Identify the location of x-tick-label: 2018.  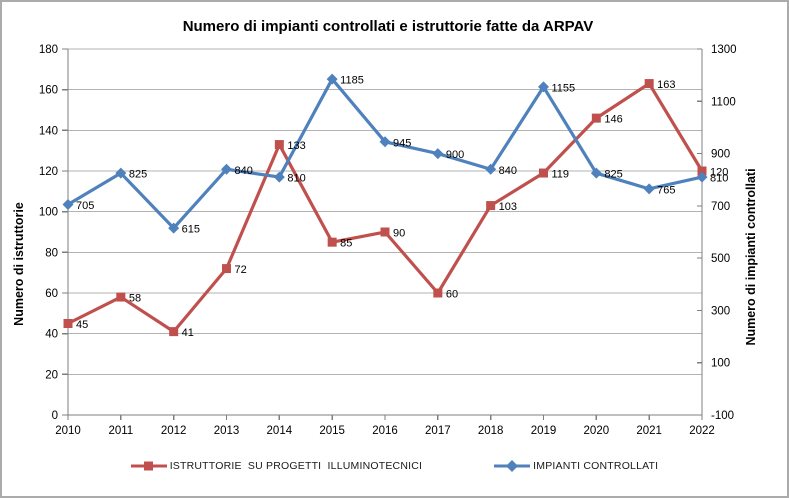
(491, 431).